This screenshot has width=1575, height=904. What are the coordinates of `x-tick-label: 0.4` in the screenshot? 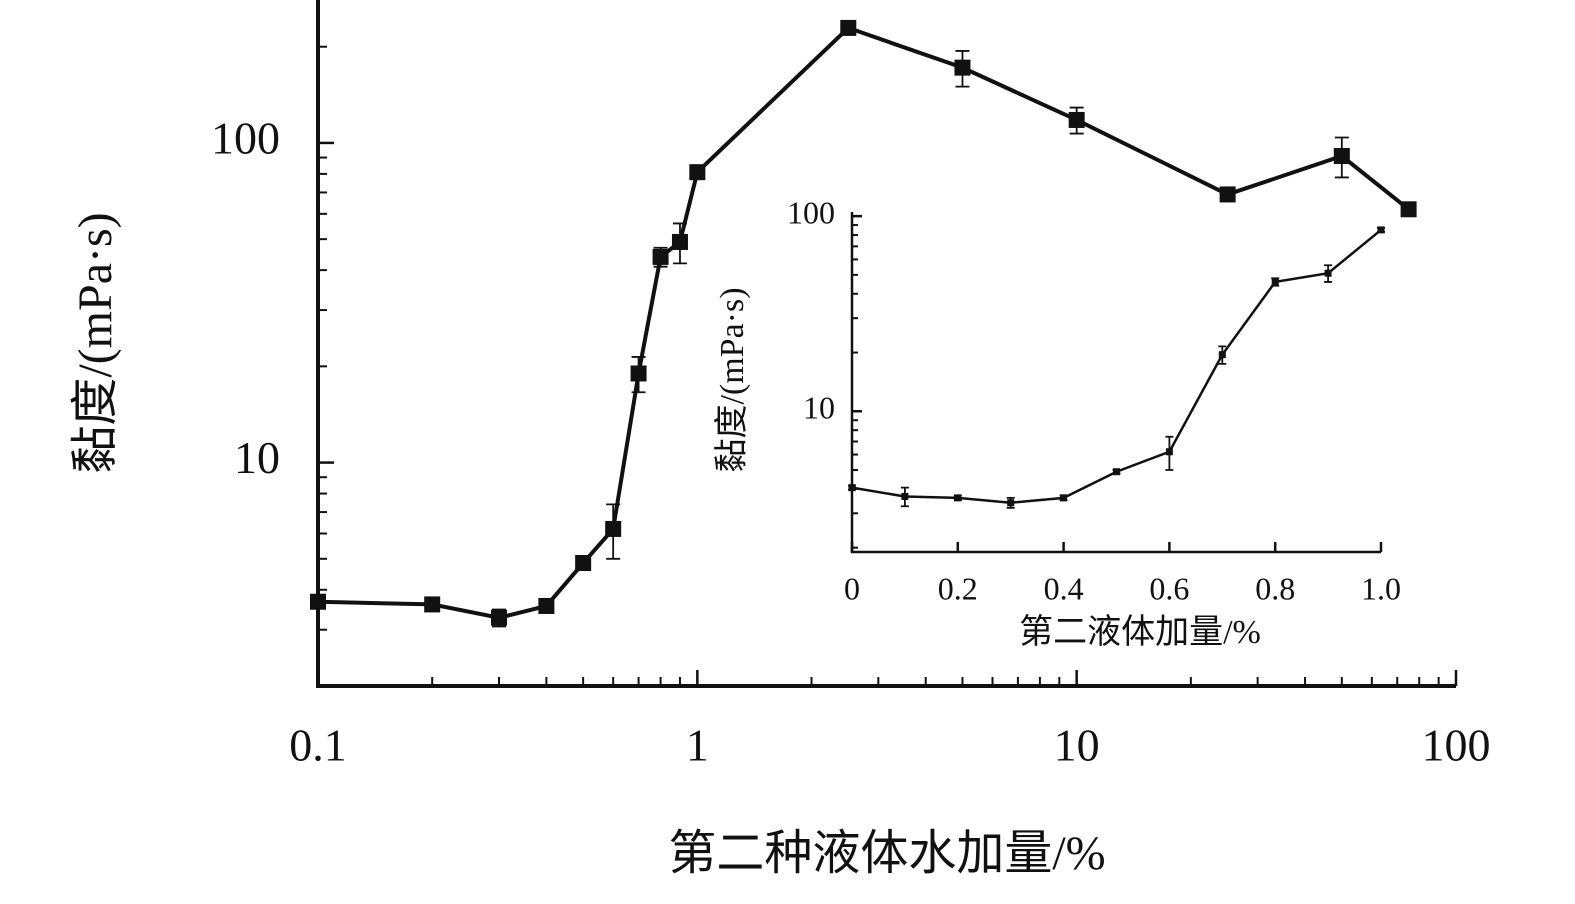 It's located at (1064, 588).